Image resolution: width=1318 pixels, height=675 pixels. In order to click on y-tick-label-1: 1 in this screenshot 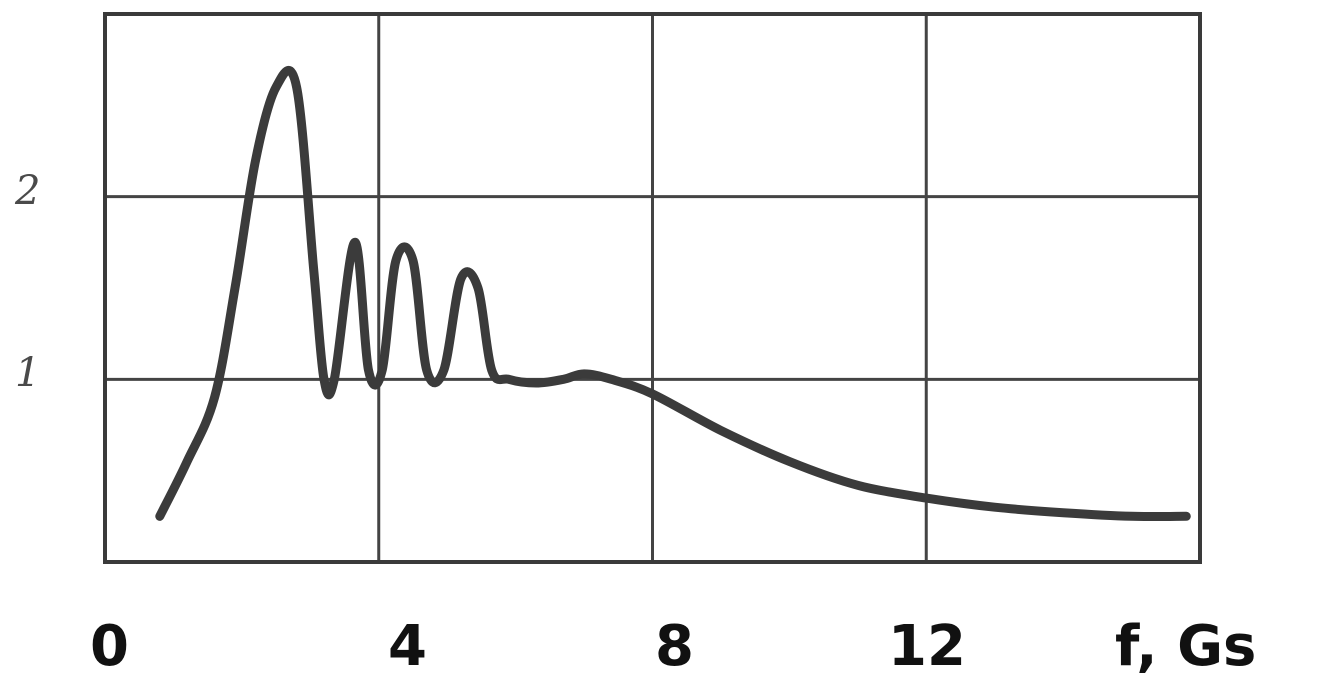, I will do `click(27, 373)`.